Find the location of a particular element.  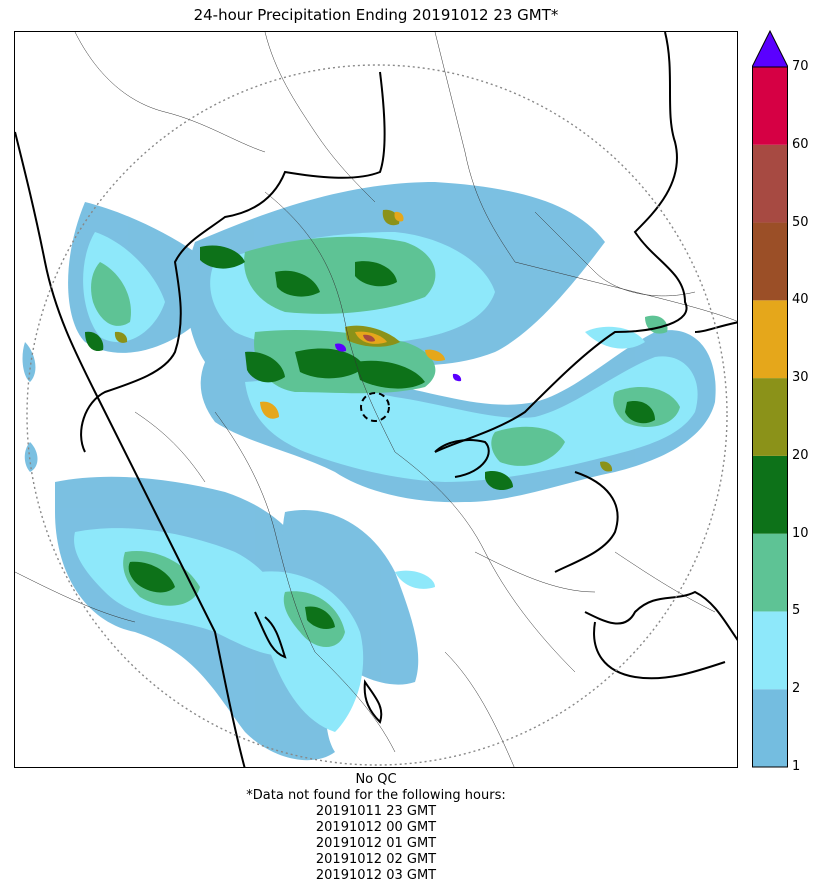

colorbar-tick-label: 2 is located at coordinates (796, 689).